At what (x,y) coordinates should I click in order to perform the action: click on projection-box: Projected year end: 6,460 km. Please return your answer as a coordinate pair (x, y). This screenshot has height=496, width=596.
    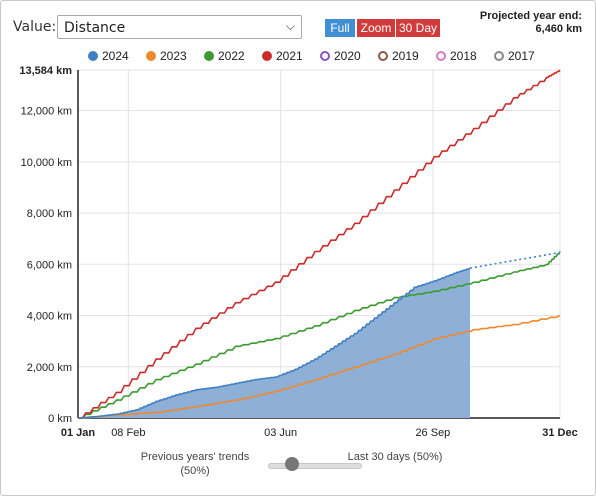
    Looking at the image, I should click on (531, 23).